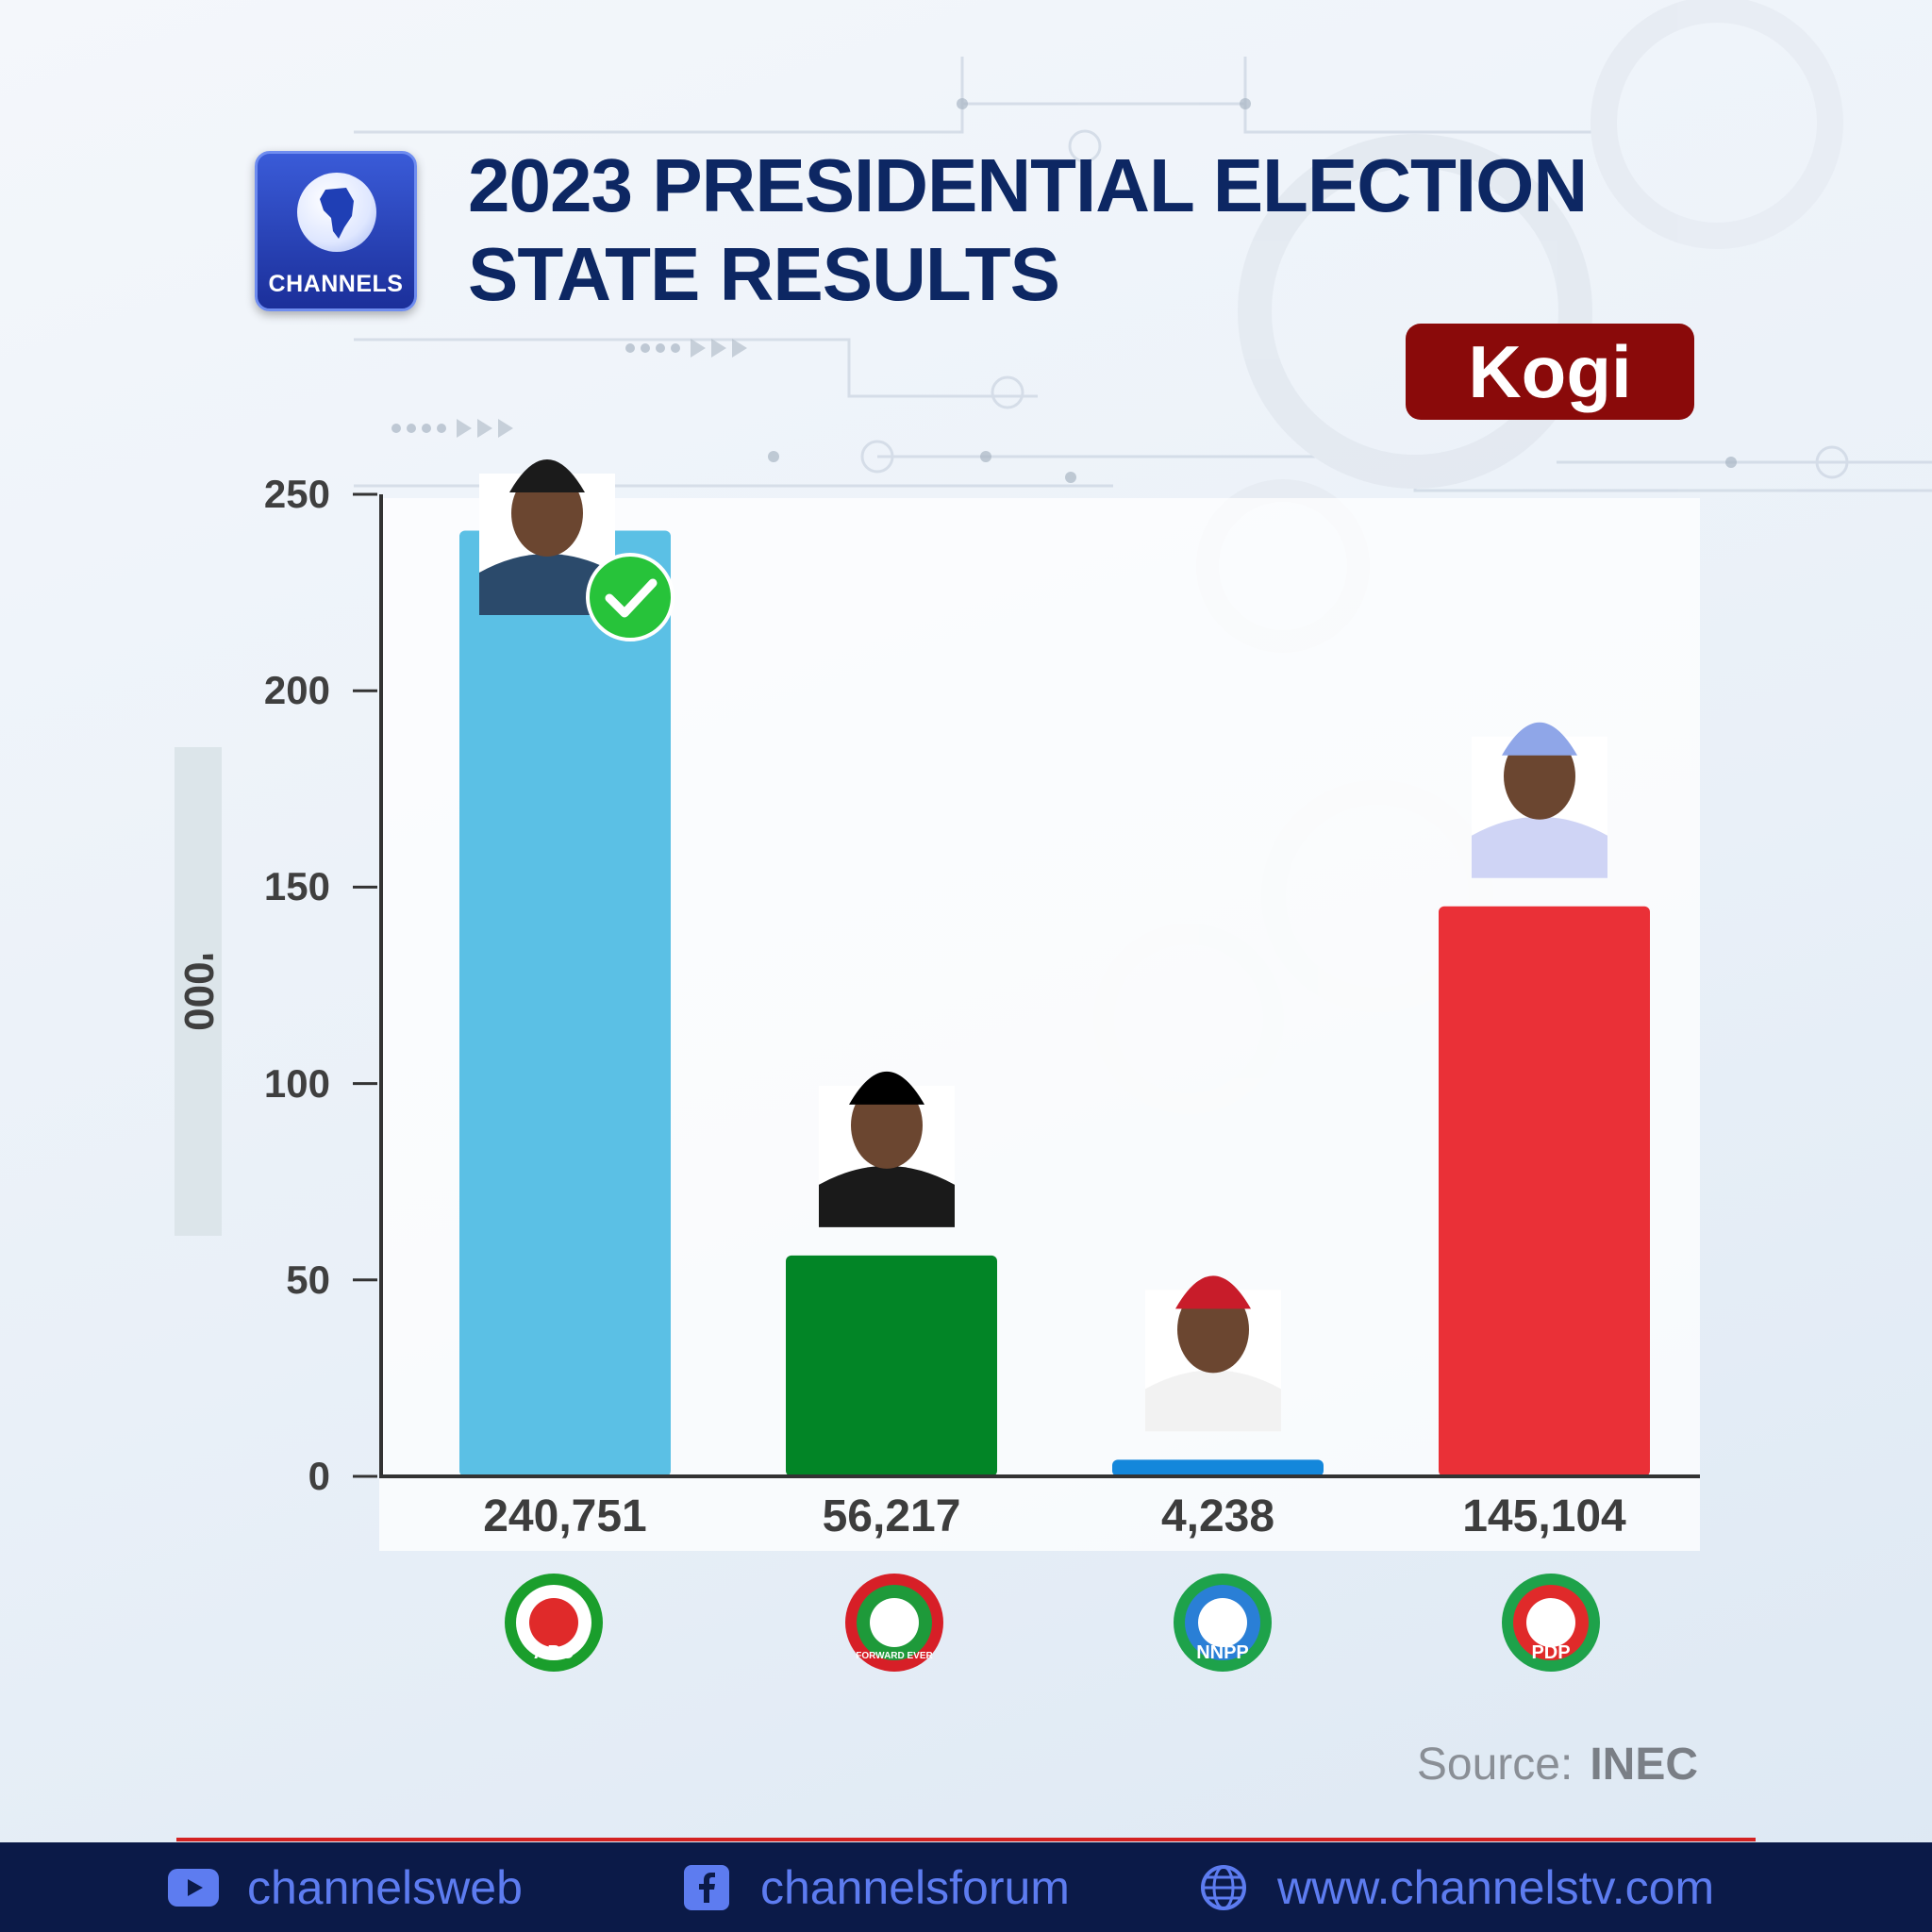 The height and width of the screenshot is (1932, 1932). I want to click on party-logo-text: APC, so click(554, 1652).